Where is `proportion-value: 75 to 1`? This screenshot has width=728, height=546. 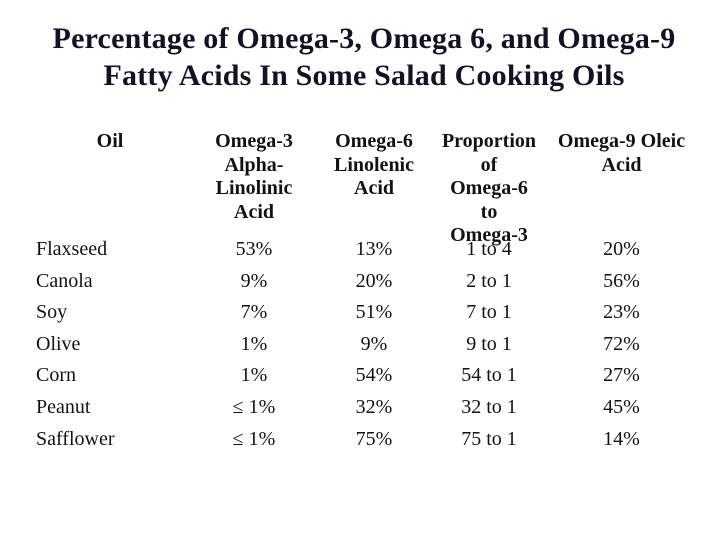 proportion-value: 75 to 1 is located at coordinates (489, 438).